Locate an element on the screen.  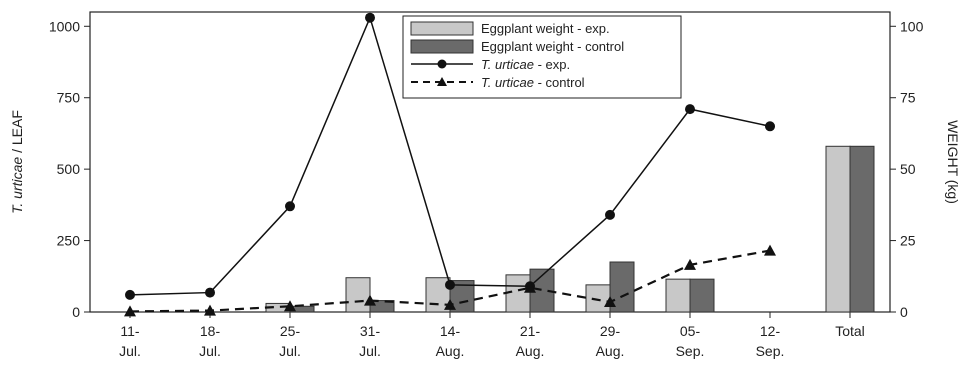
y-left-tick-label: 750 is located at coordinates (69, 98).